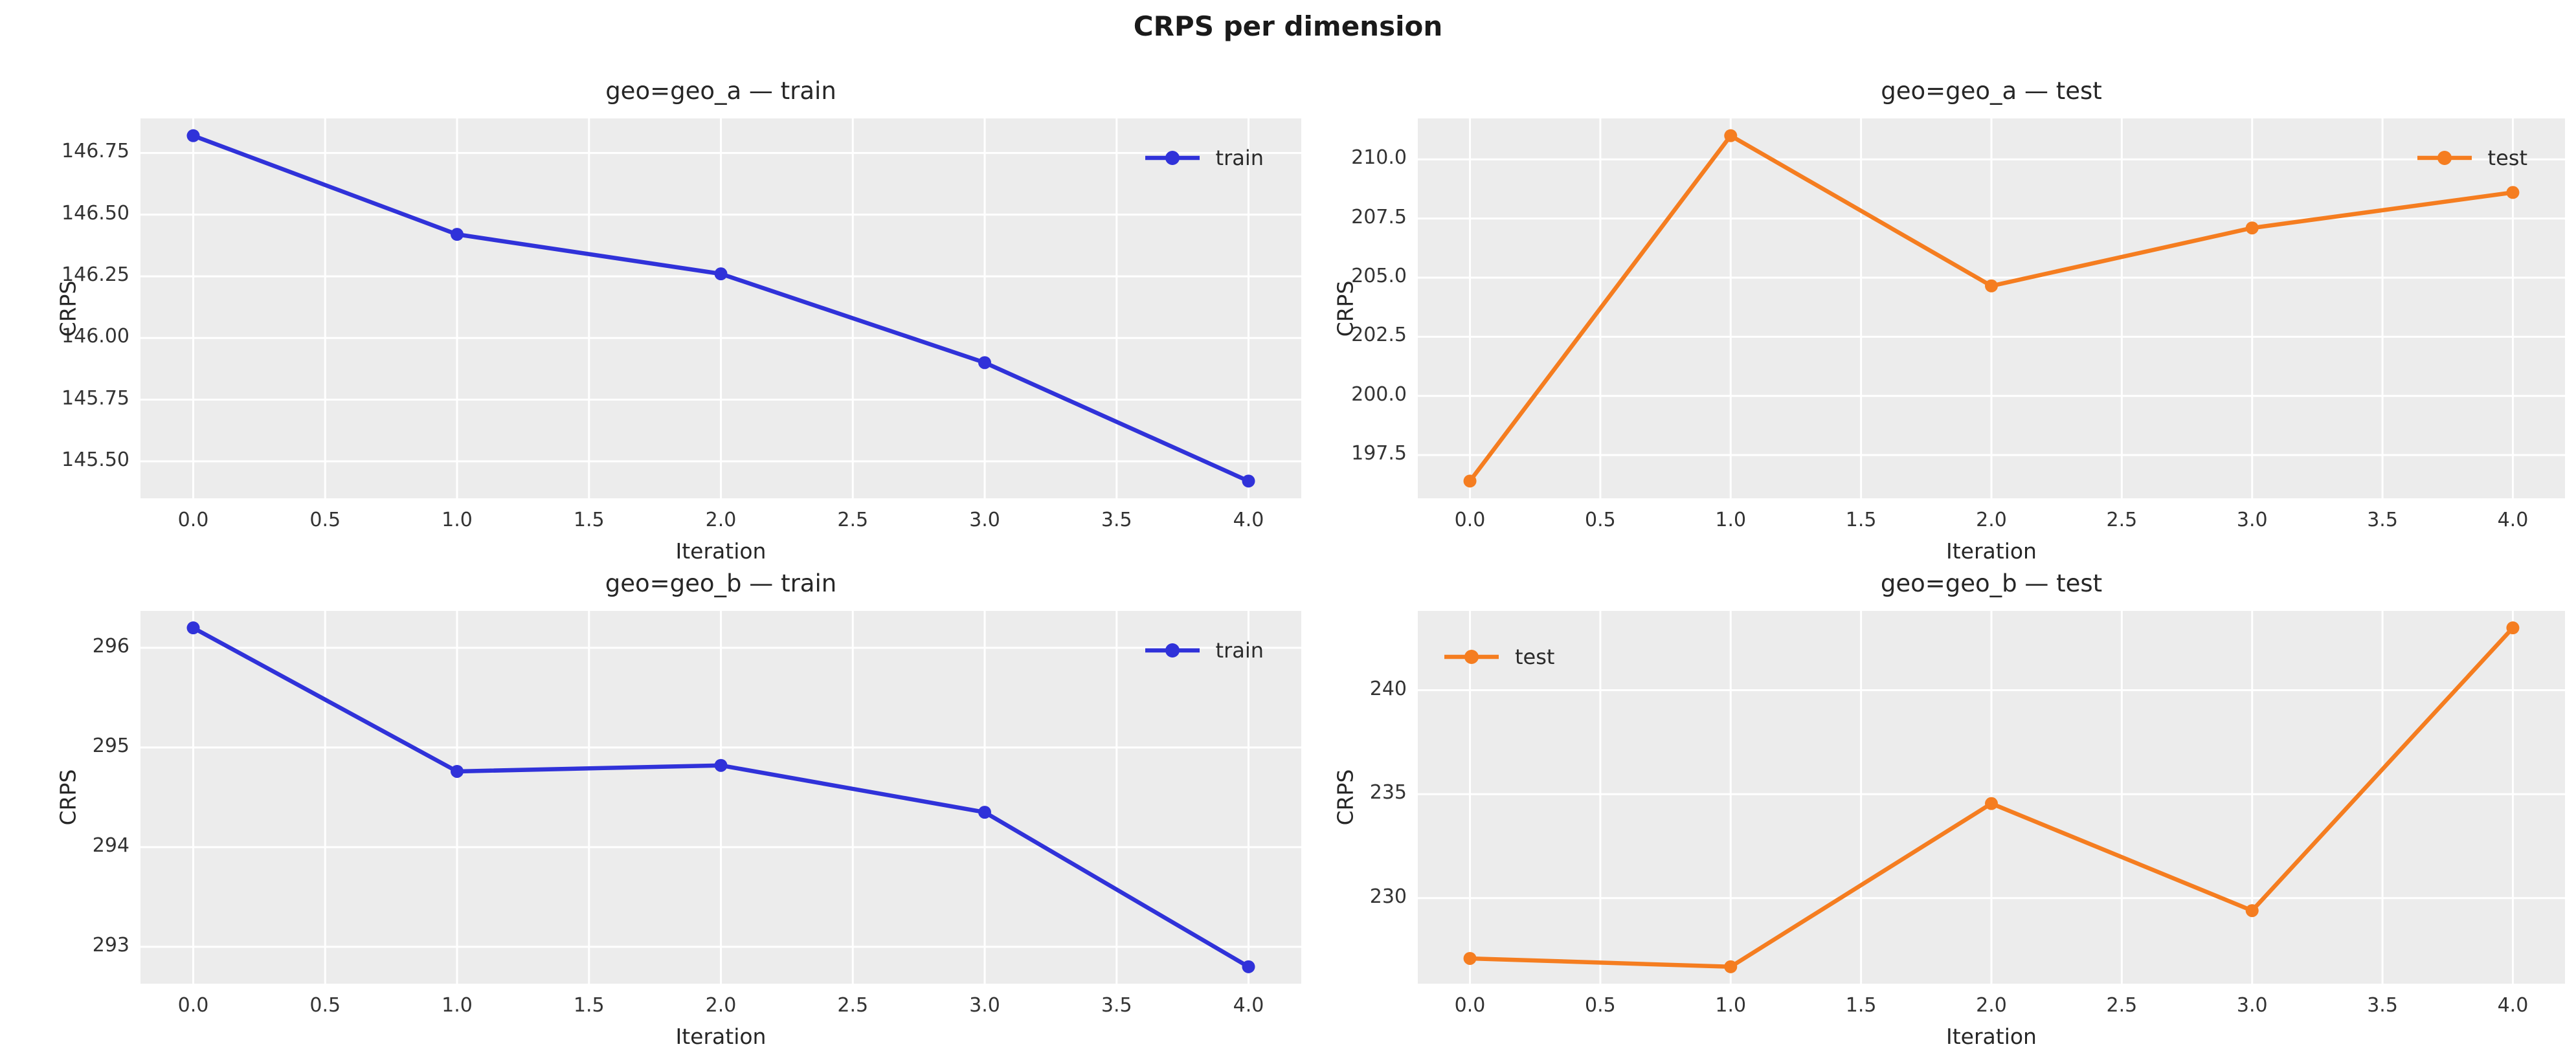 Image resolution: width=2576 pixels, height=1062 pixels. I want to click on y-tick-label: 202.5, so click(1379, 335).